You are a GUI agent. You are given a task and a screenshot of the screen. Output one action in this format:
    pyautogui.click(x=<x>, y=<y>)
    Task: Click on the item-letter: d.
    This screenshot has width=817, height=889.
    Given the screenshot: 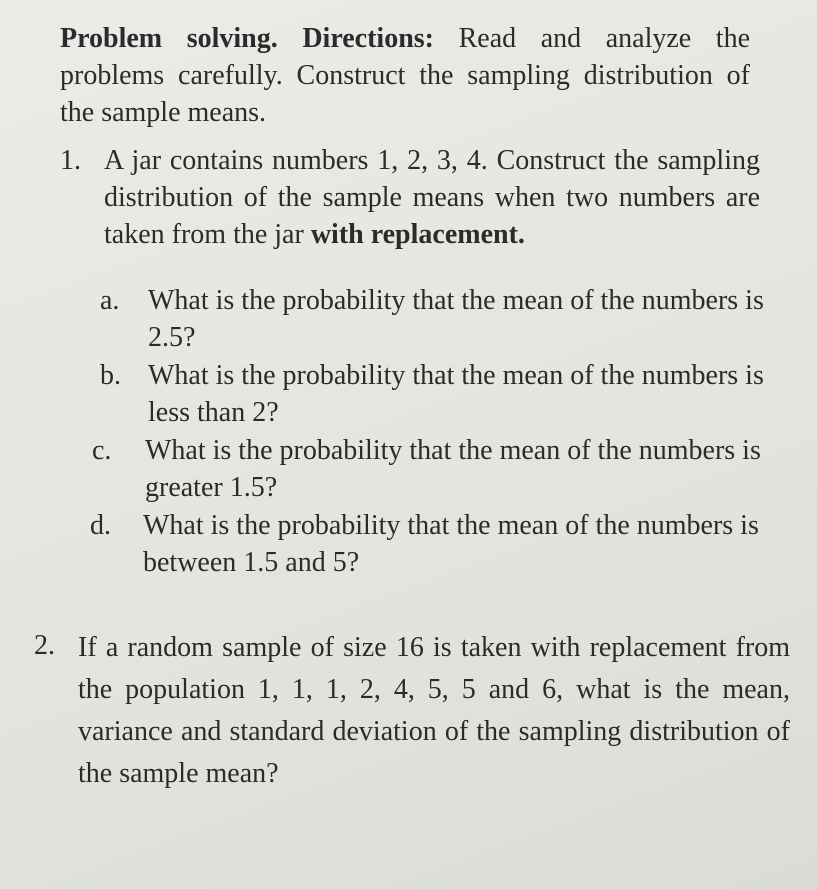 What is the action you would take?
    pyautogui.click(x=100, y=525)
    